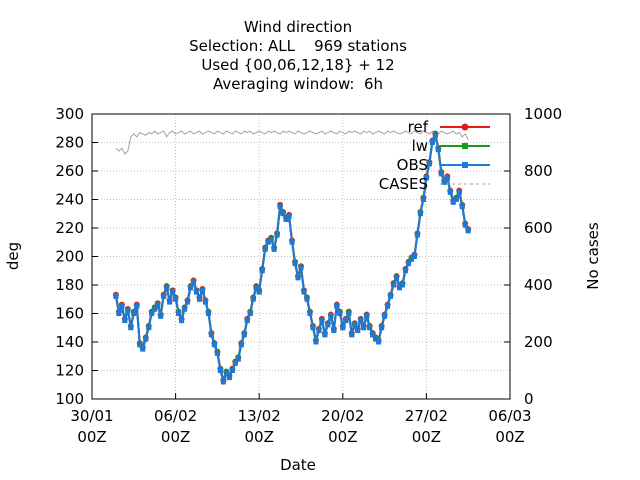  Describe the element at coordinates (529, 399) in the screenshot. I see `y2-tick-label: 0` at that location.